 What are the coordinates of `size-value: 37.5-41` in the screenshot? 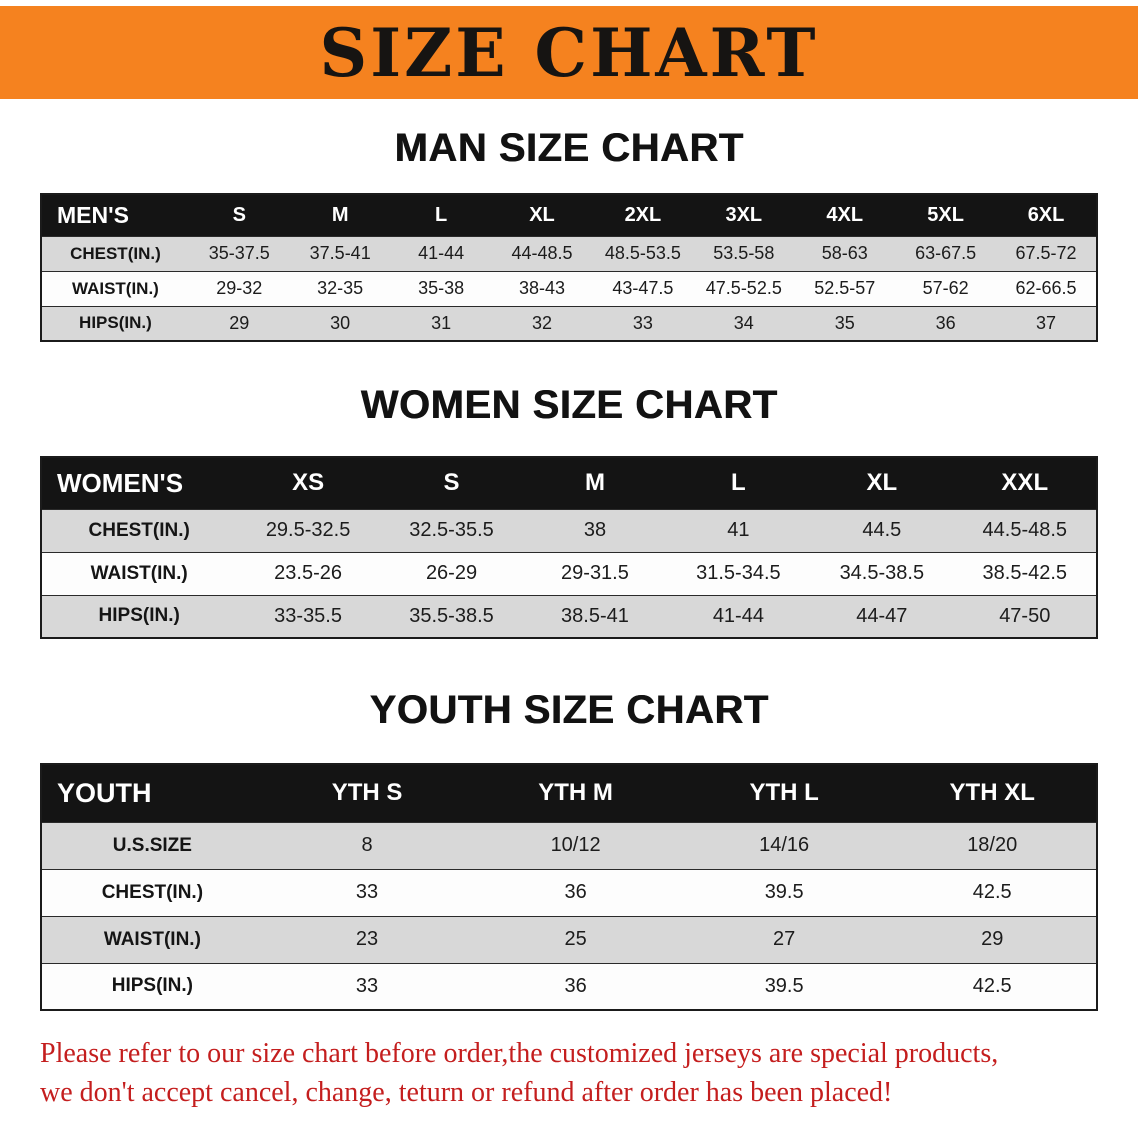 It's located at (340, 253).